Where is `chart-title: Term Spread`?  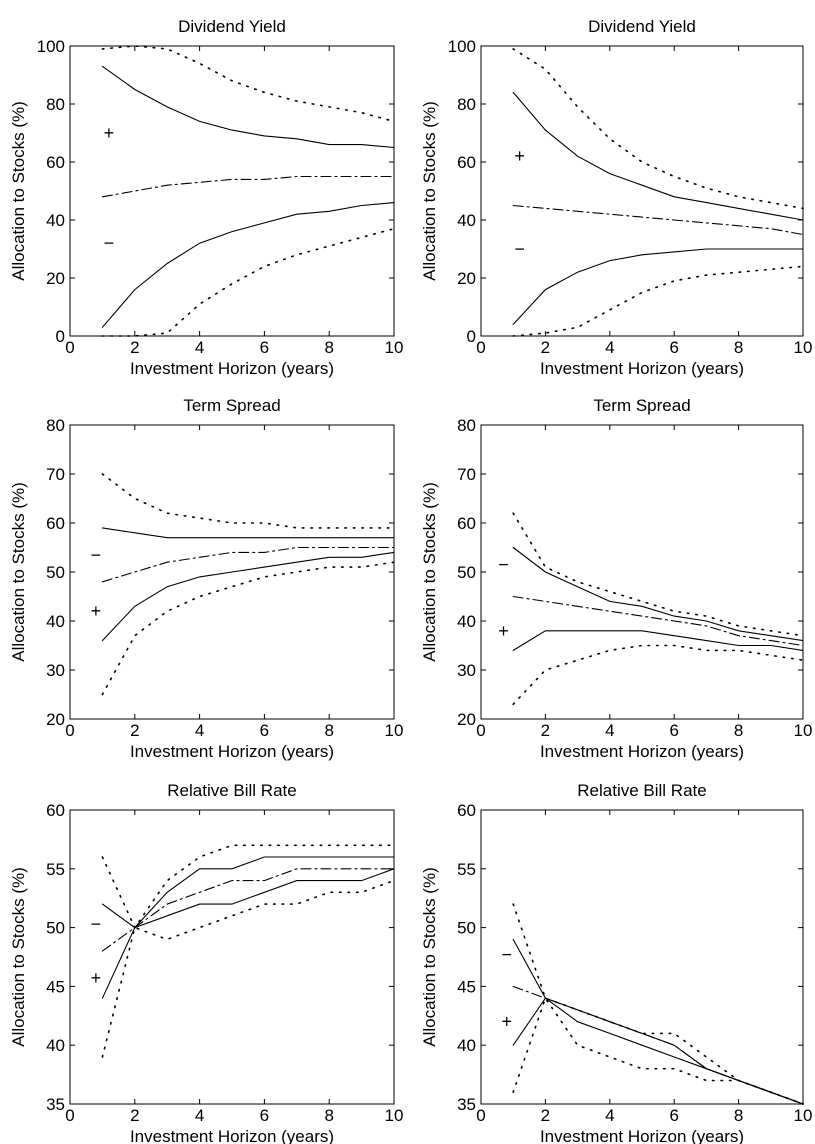
chart-title: Term Spread is located at coordinates (641, 405).